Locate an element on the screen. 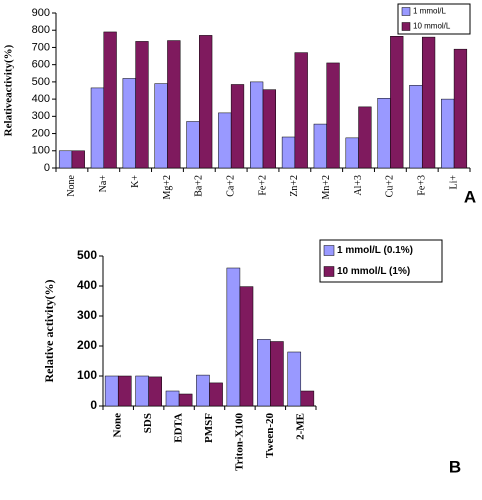 The height and width of the screenshot is (500, 482). y-tick-label: 800 is located at coordinates (41, 30).